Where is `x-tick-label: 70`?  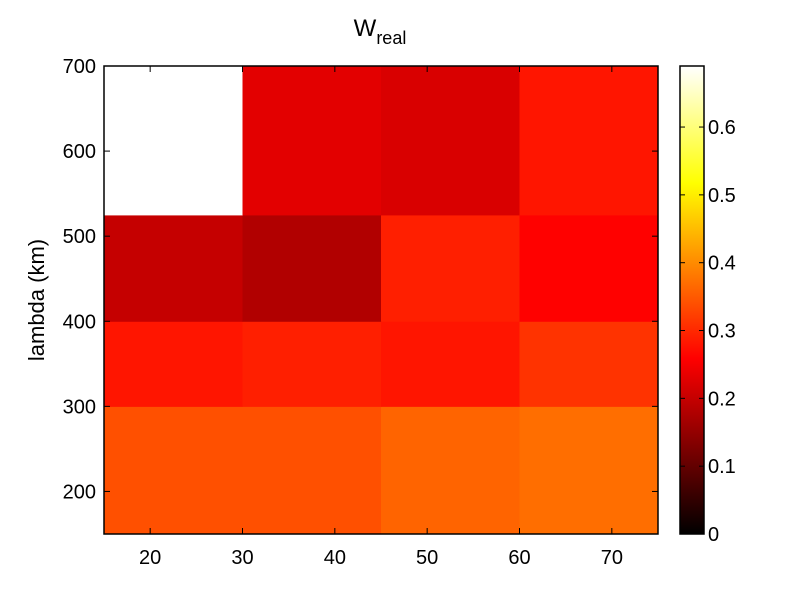
x-tick-label: 70 is located at coordinates (612, 558).